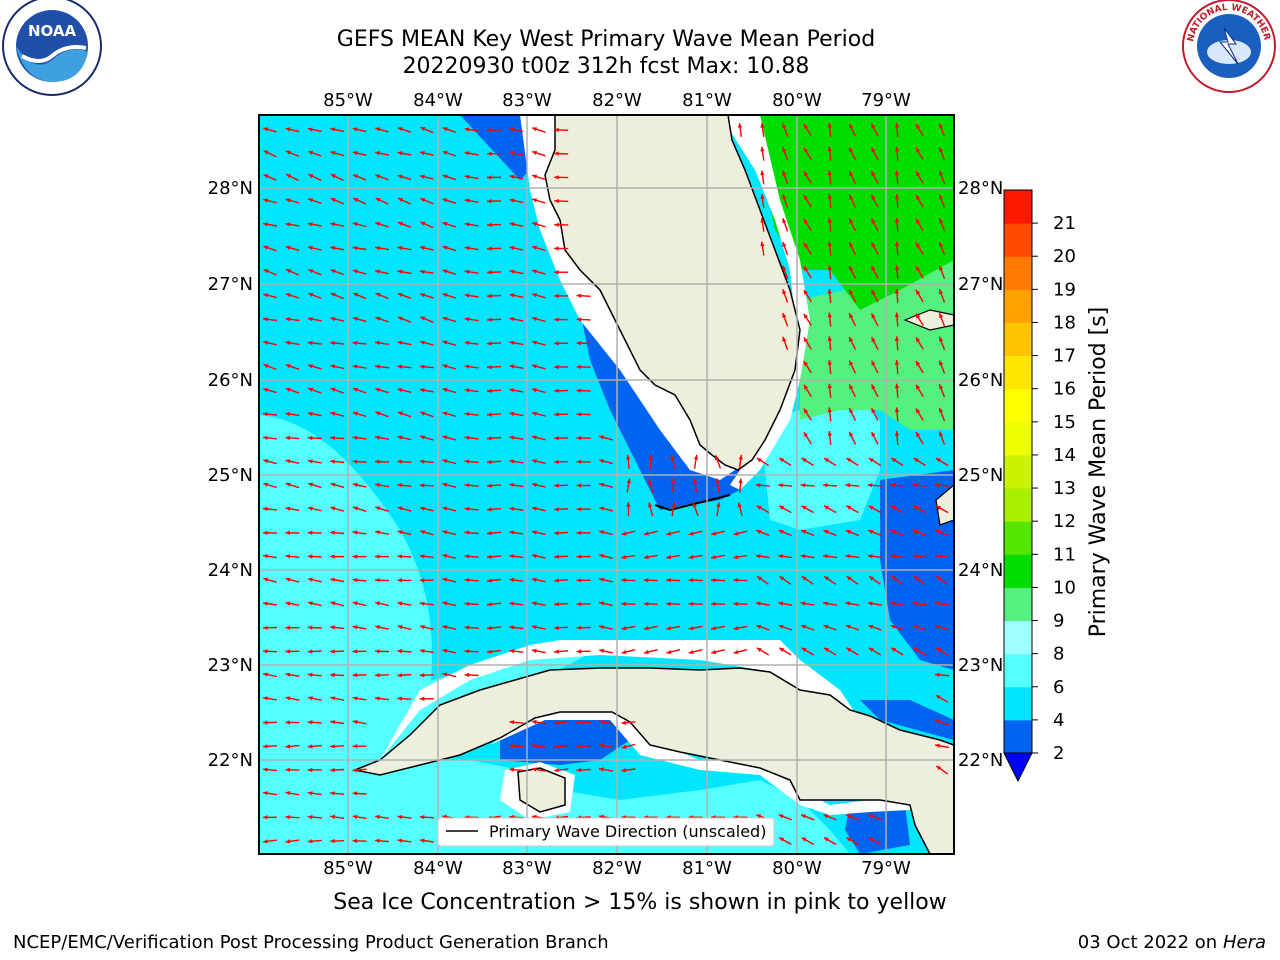 This screenshot has height=960, width=1280. Describe the element at coordinates (1018, 471) in the screenshot. I see `colorbar-frame` at that location.